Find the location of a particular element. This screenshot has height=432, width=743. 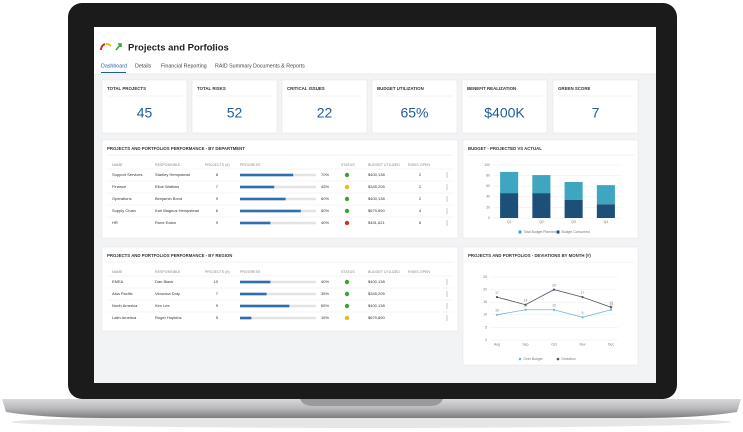

kpi-label: CRITICAL ISSUES is located at coordinates (306, 88).